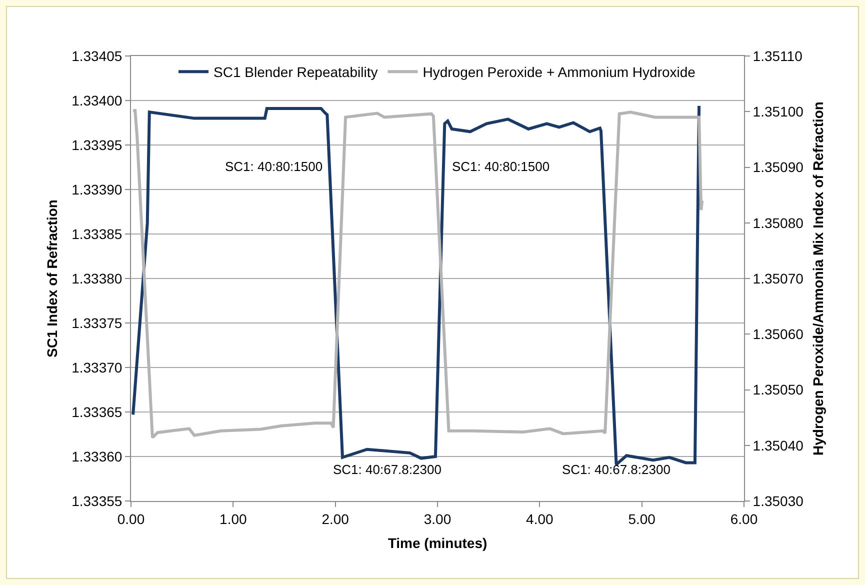 The height and width of the screenshot is (585, 865). I want to click on x-tick-label: 0.00, so click(131, 518).